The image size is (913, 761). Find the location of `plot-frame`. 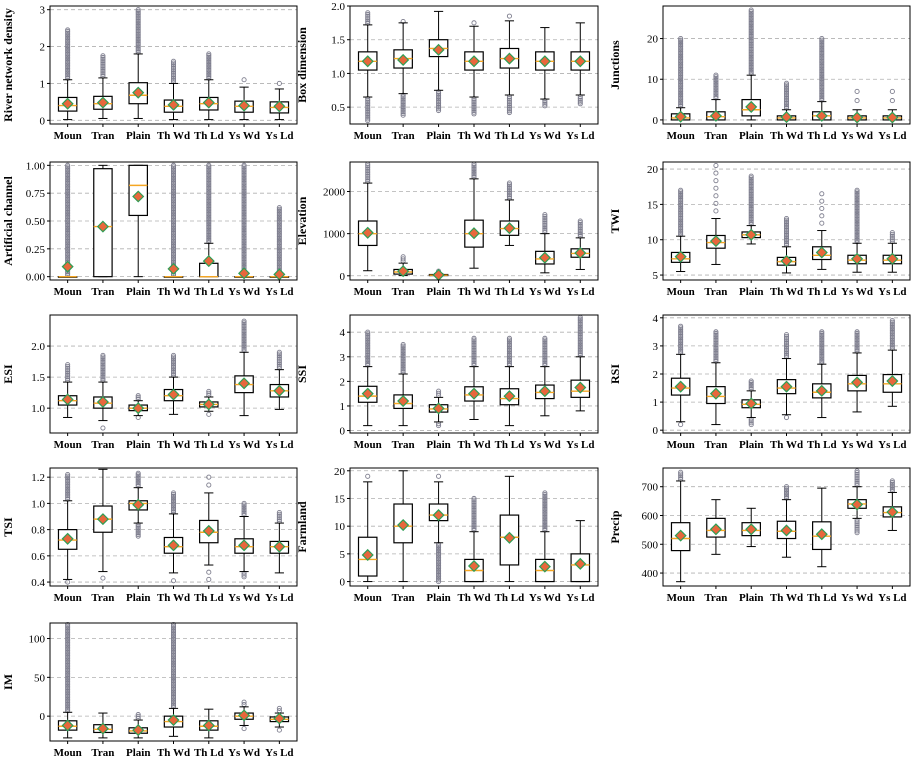

plot-frame is located at coordinates (173, 682).